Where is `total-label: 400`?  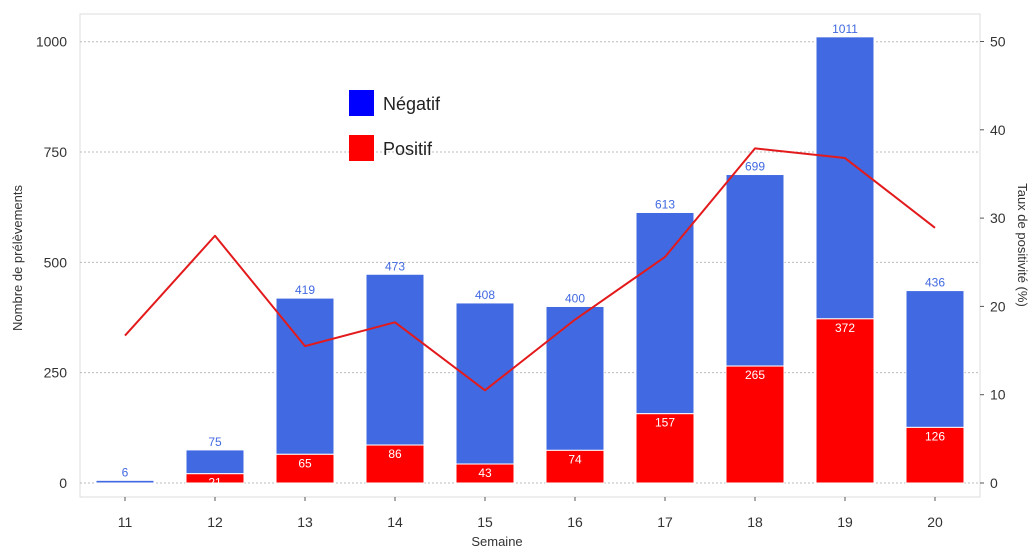
total-label: 400 is located at coordinates (575, 298).